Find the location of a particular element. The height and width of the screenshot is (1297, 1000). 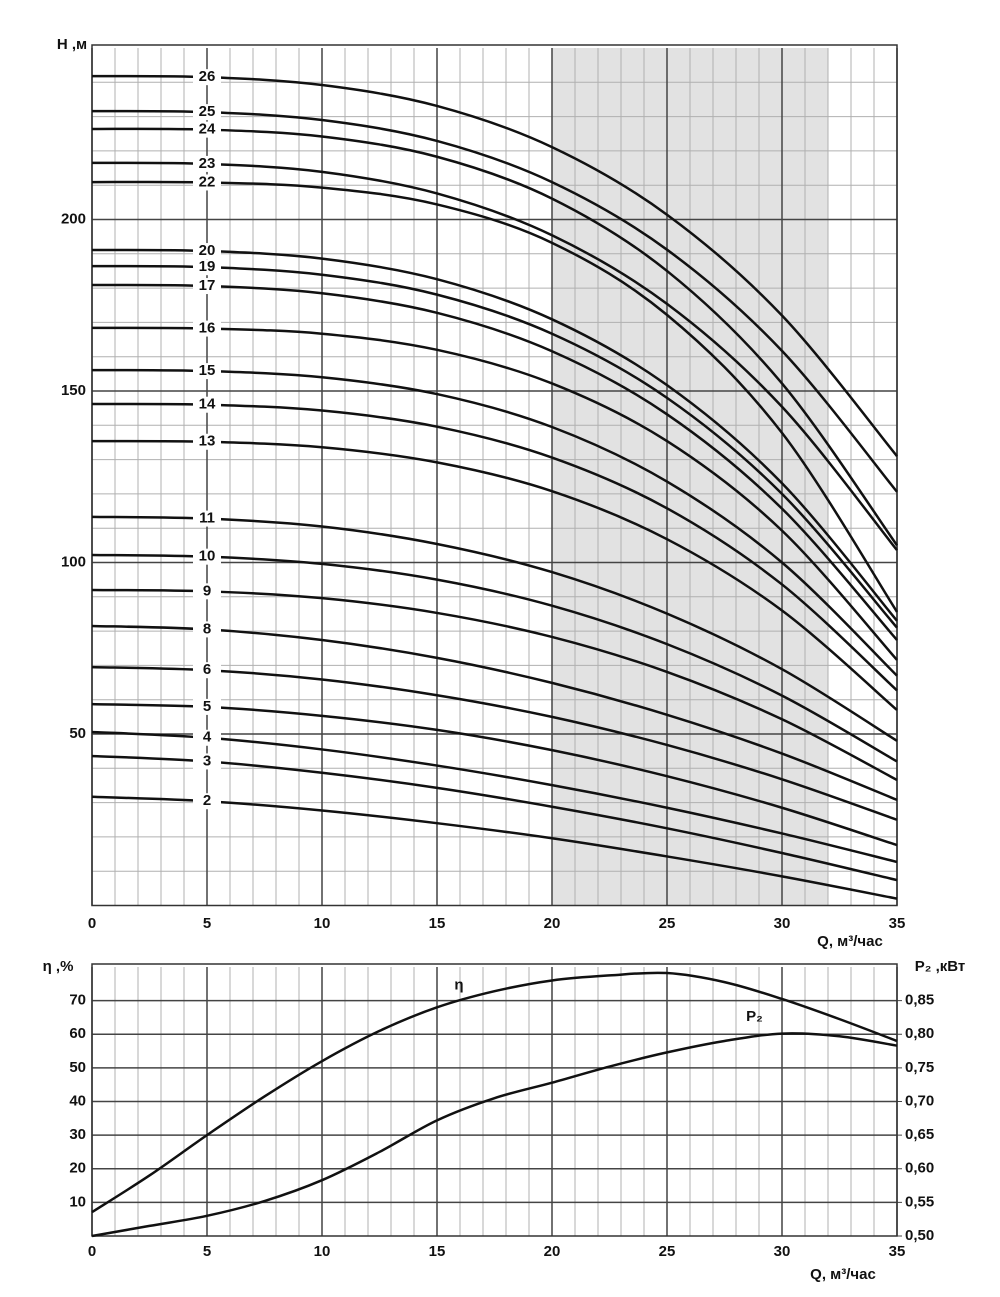

curve-label: 4 is located at coordinates (207, 737).